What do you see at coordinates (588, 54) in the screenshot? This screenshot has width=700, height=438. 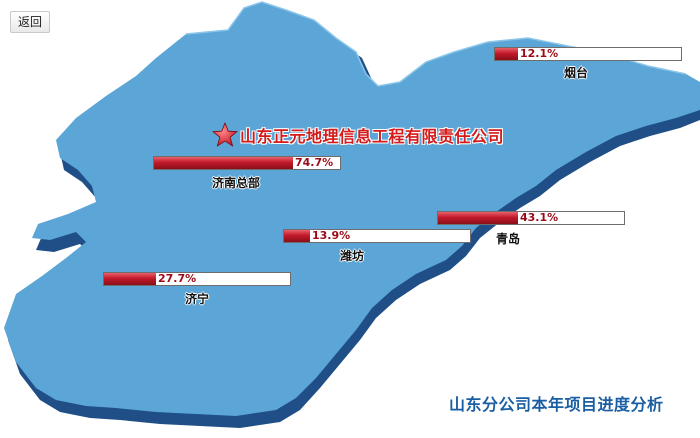 I see `progress-bar-yantai: 12.1%` at bounding box center [588, 54].